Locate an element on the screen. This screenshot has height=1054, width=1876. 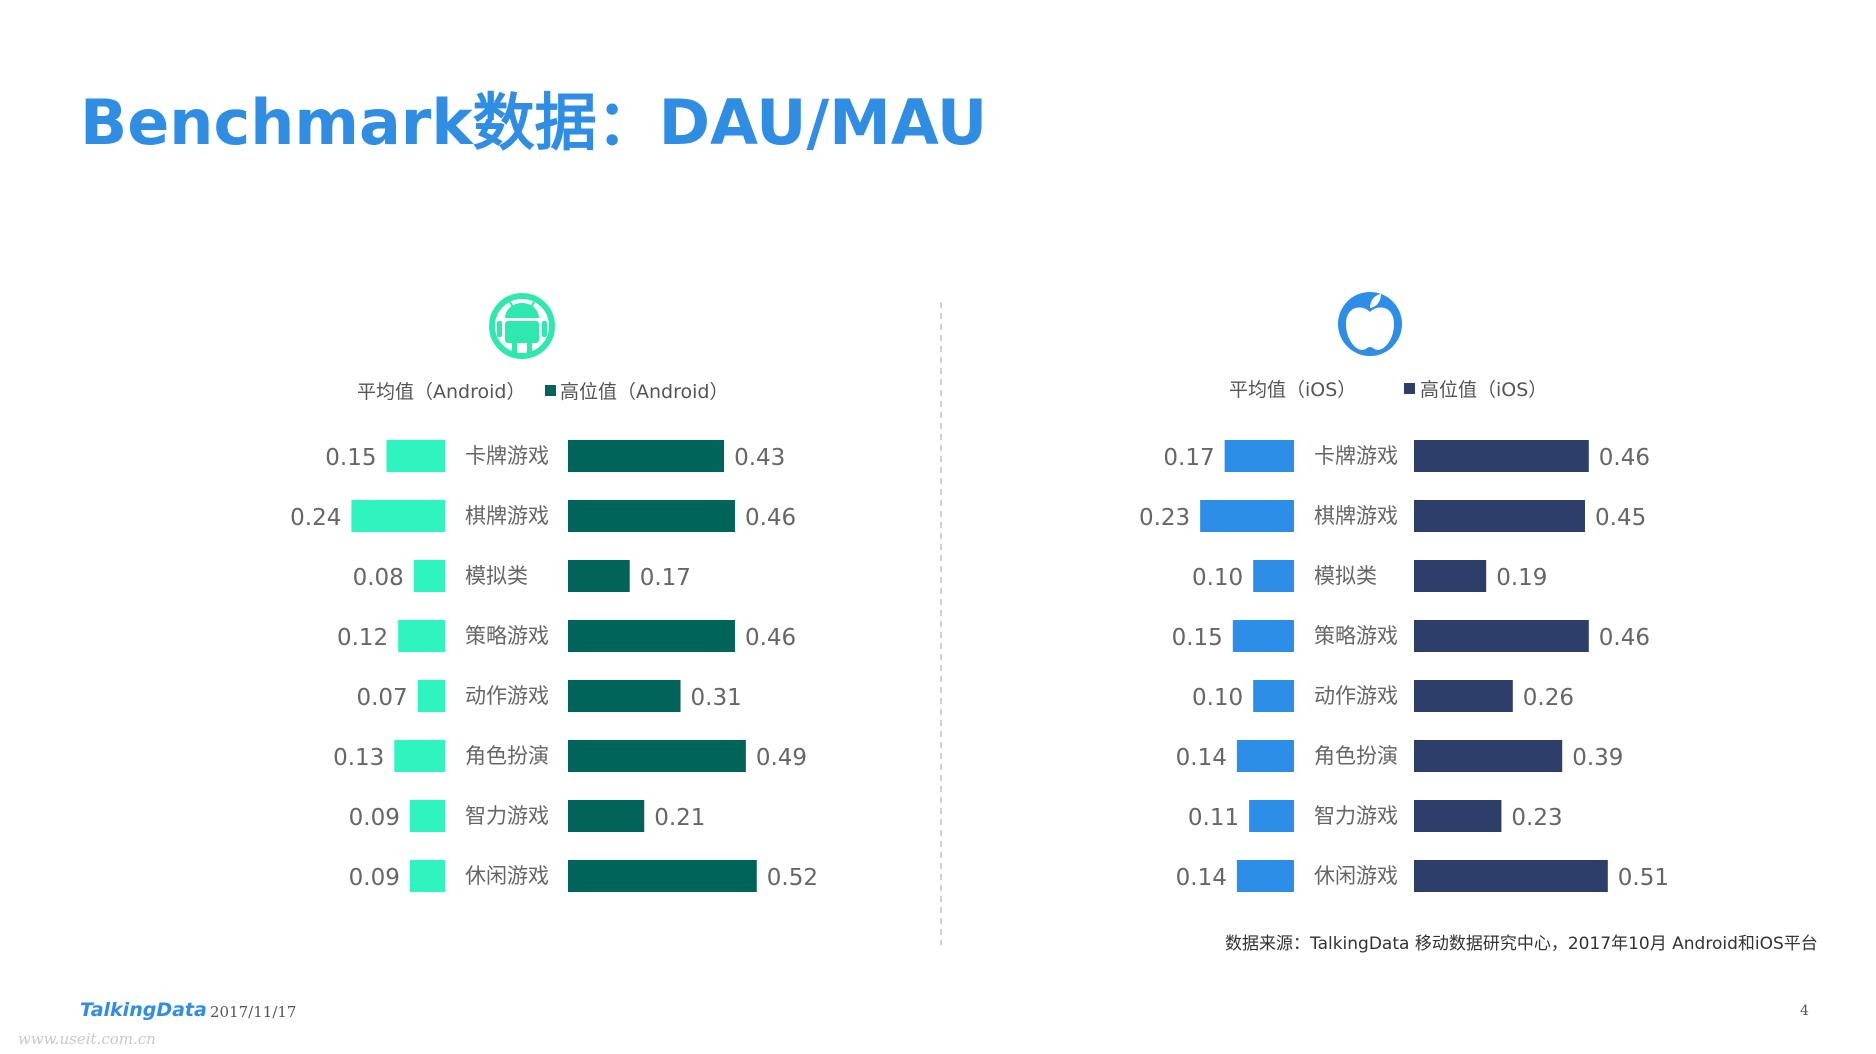
avg-value-label: 0.12 is located at coordinates (362, 638).